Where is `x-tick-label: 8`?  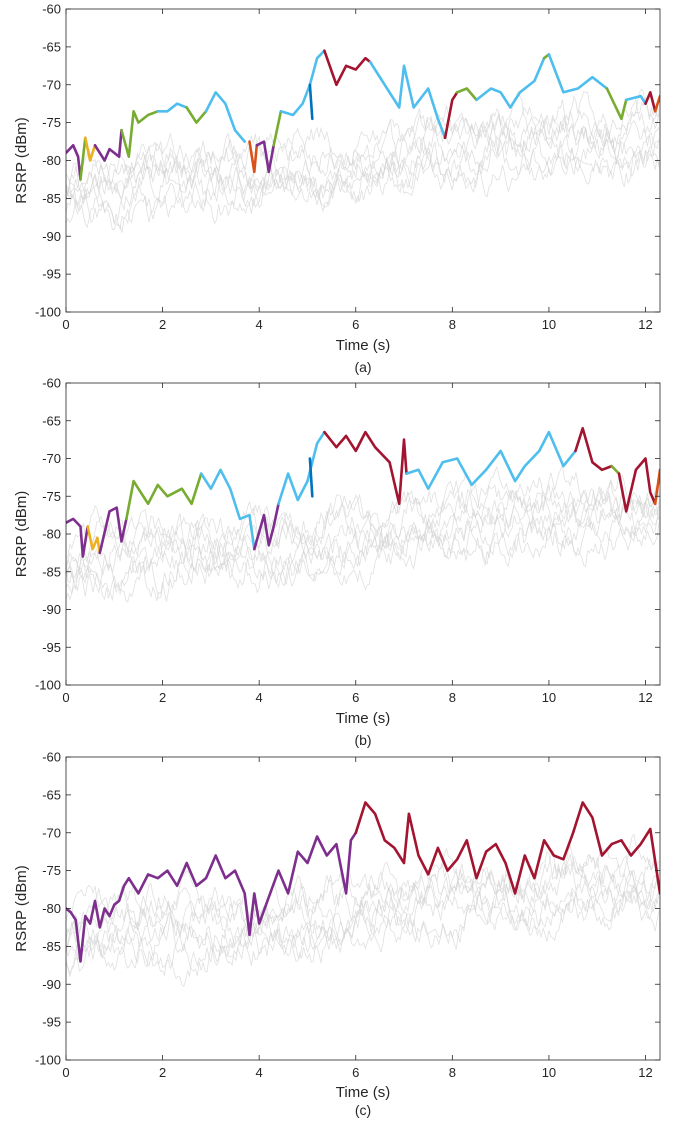 x-tick-label: 8 is located at coordinates (452, 1072).